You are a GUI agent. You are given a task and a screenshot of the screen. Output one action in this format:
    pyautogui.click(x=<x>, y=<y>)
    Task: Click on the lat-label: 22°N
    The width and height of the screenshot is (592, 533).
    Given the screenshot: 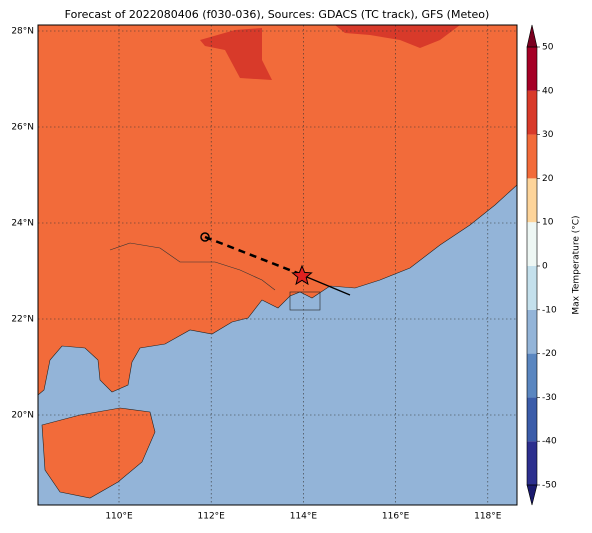 What is the action you would take?
    pyautogui.click(x=22, y=320)
    